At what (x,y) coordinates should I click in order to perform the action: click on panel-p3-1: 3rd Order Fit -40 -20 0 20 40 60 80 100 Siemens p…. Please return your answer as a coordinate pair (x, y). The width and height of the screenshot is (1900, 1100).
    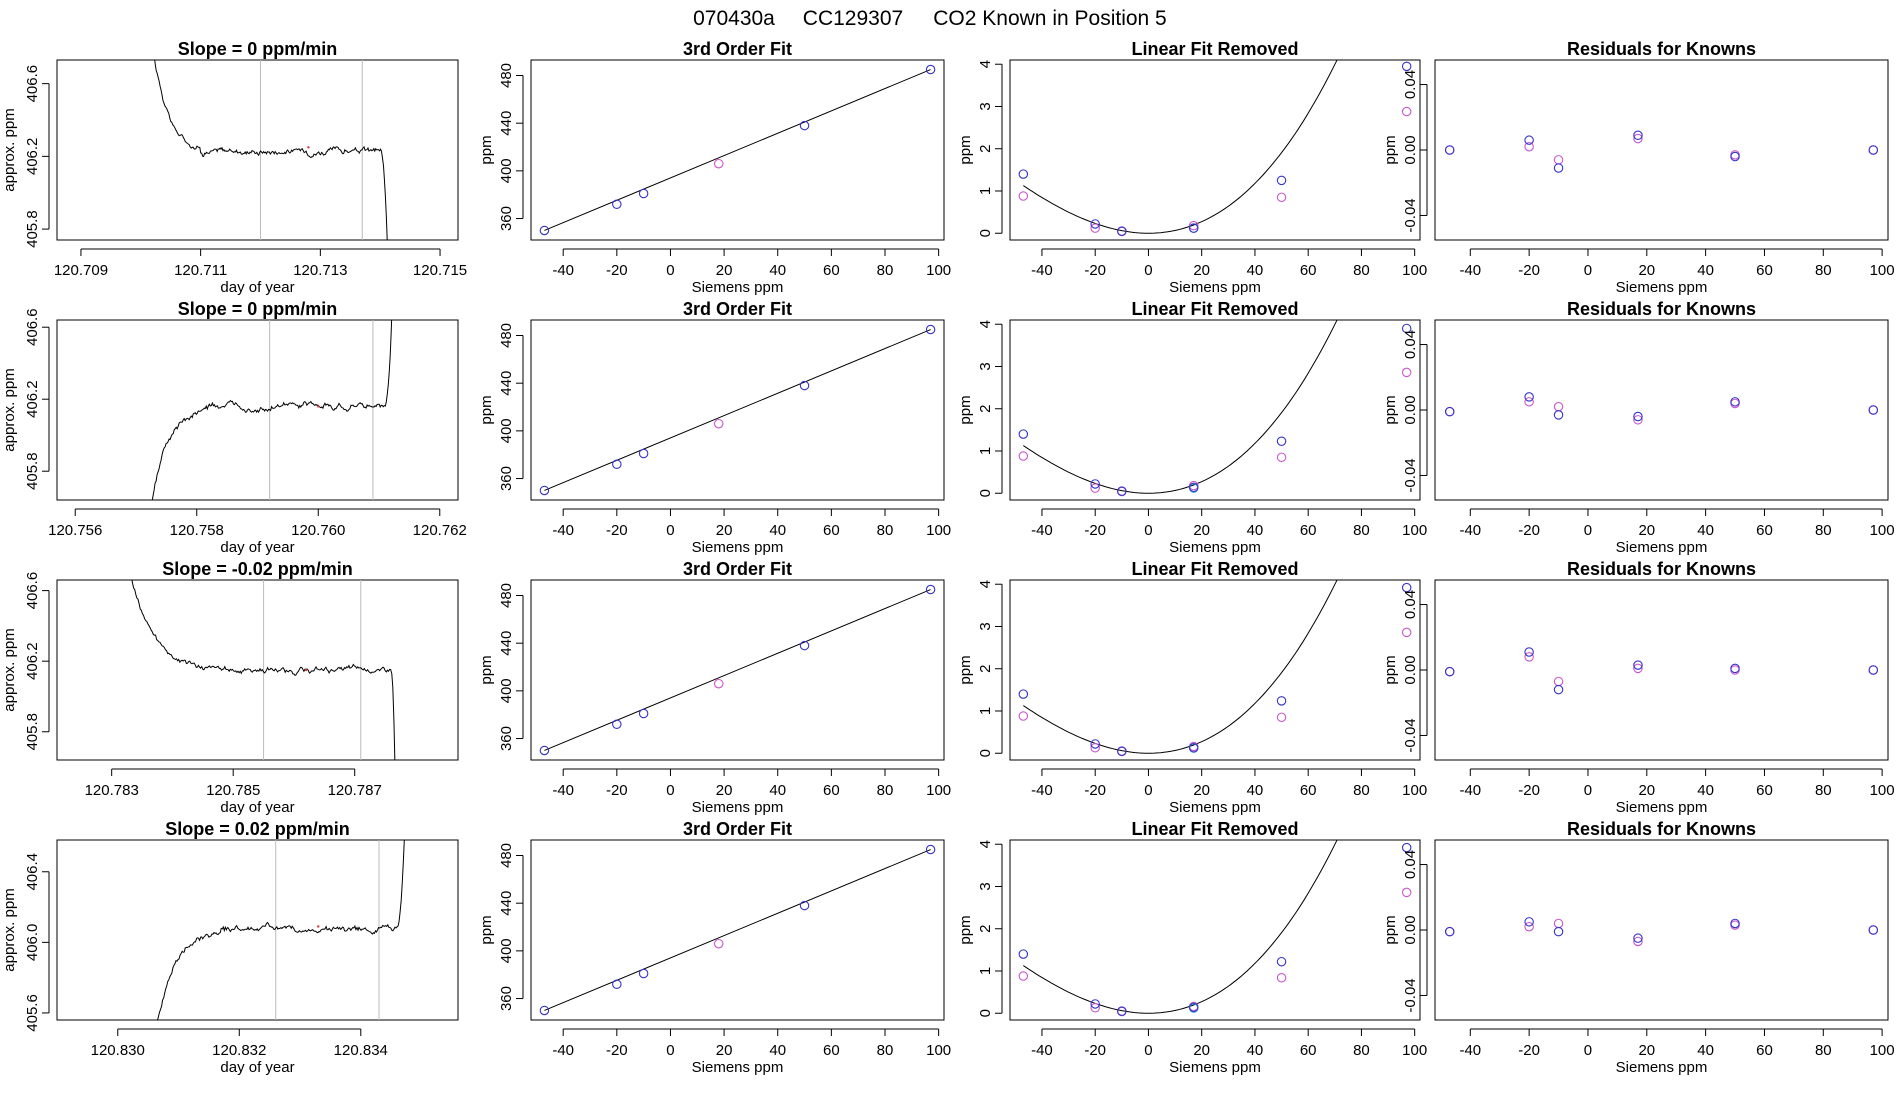
    Looking at the image, I should click on (714, 947).